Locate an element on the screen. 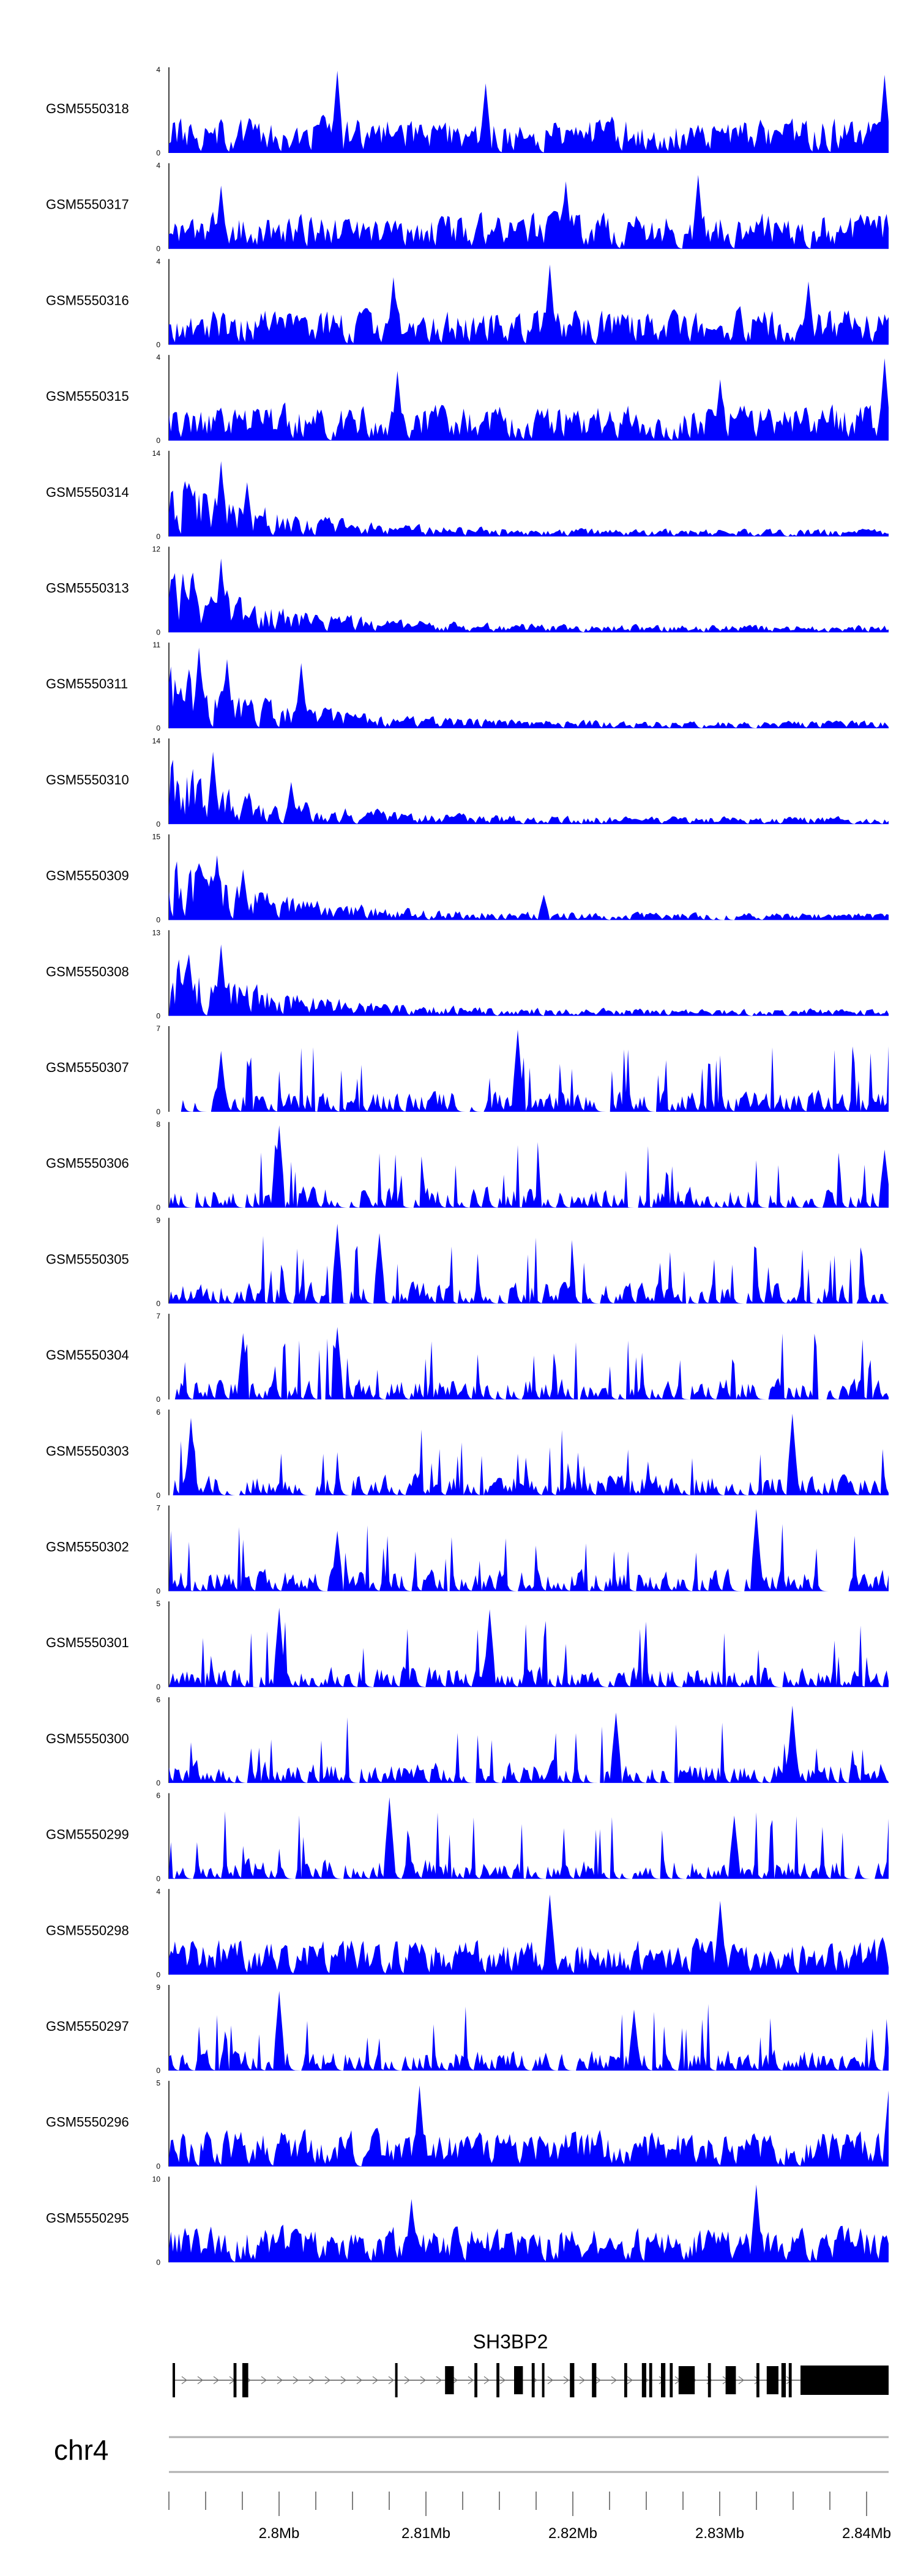  y-max-label: 5 is located at coordinates (158, 2084).